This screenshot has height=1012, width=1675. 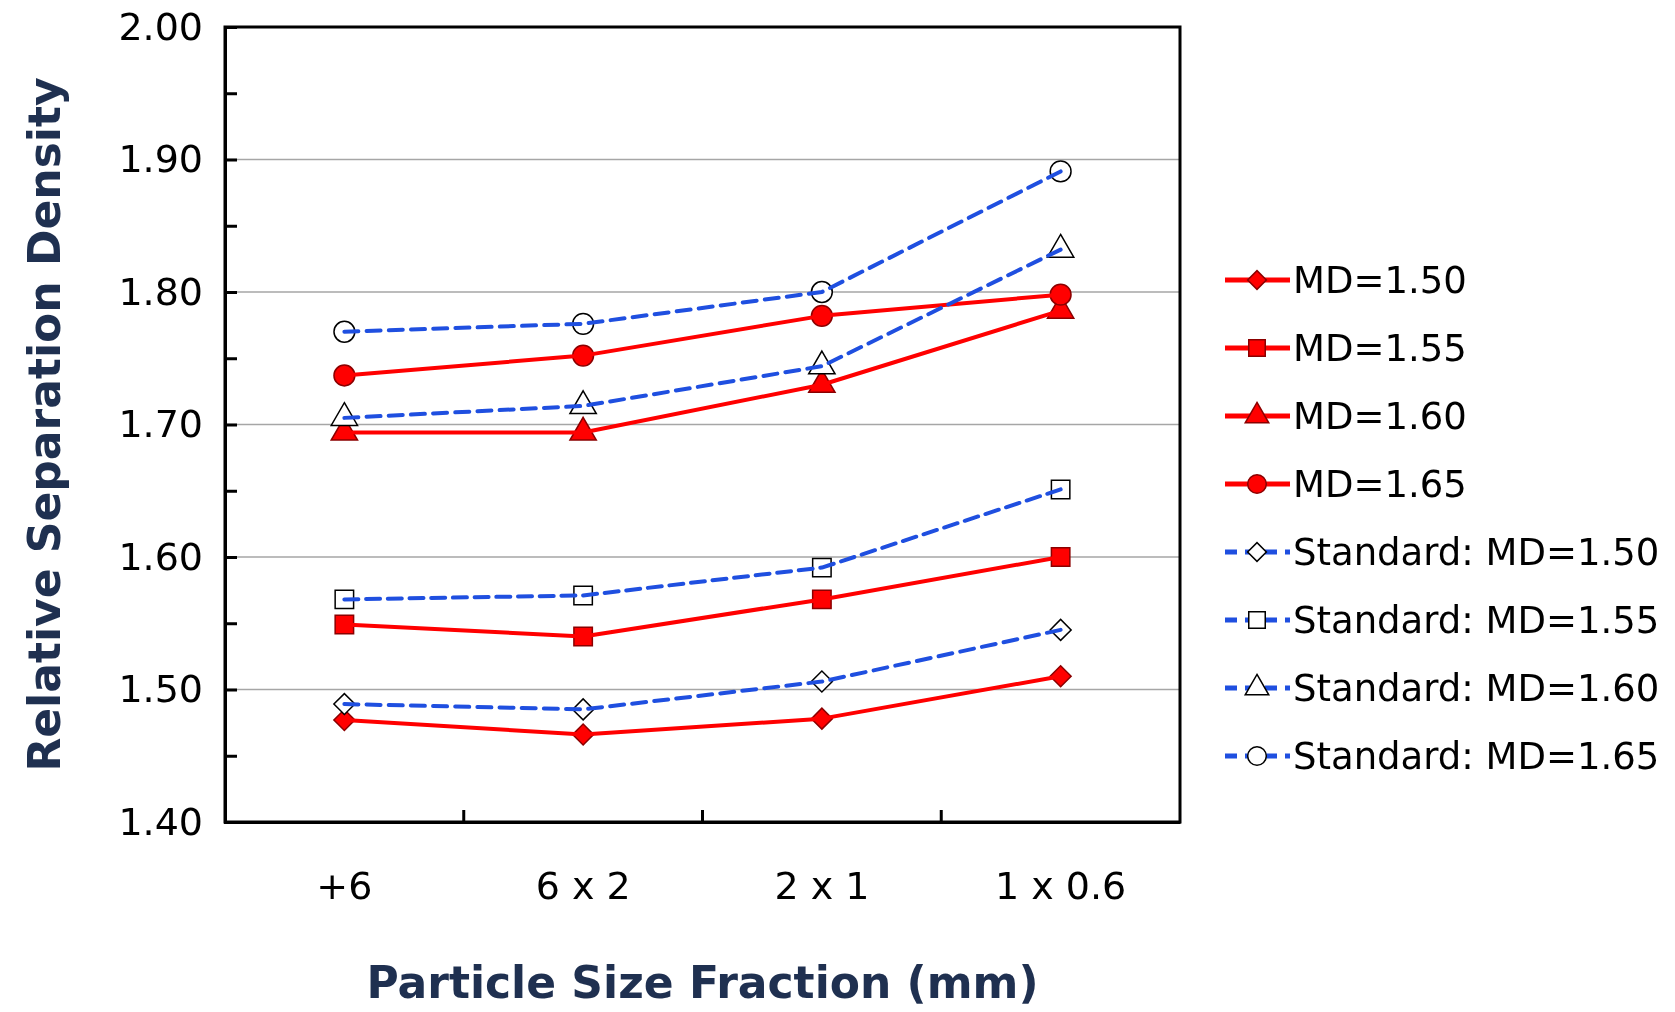 I want to click on legend-label: MD=1.60, so click(x=1380, y=416).